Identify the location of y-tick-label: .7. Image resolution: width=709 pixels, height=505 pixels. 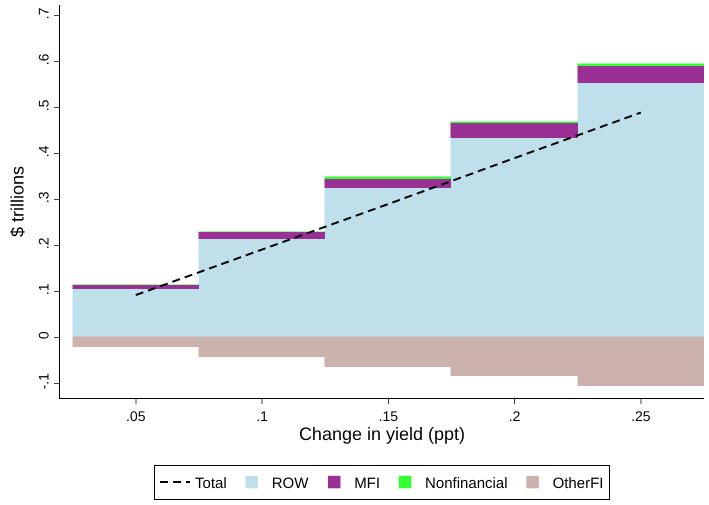
(43, 13).